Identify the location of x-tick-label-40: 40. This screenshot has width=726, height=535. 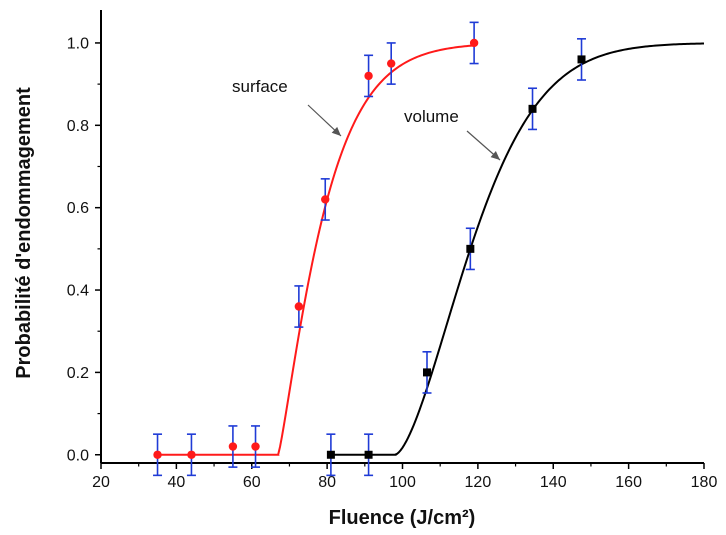
(176, 482).